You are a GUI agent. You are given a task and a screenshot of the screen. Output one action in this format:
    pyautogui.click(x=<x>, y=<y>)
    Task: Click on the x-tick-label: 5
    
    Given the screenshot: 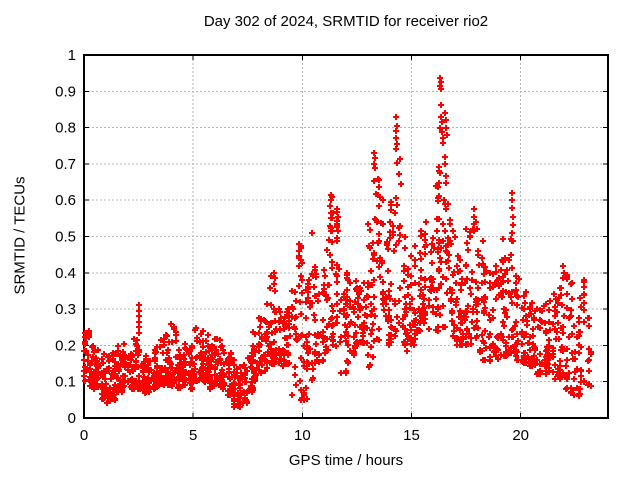 What is the action you would take?
    pyautogui.click(x=193, y=435)
    